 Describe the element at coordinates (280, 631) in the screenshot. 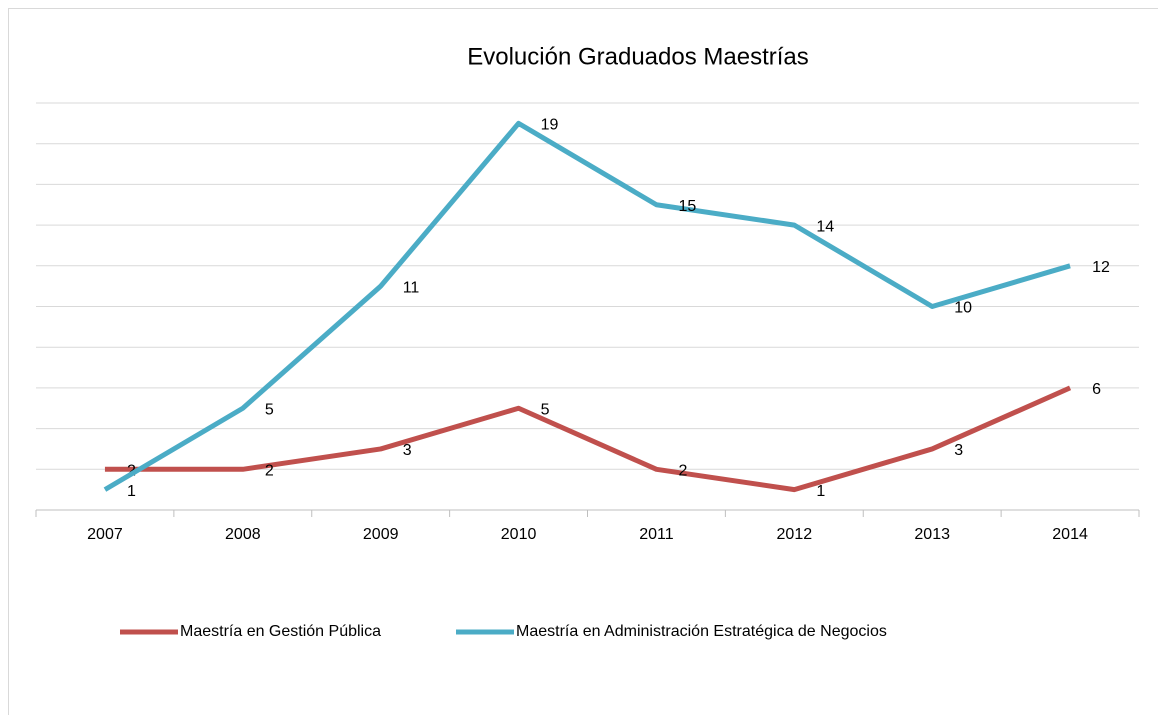

I see `legend-label: Maestría en Gestión Pública` at that location.